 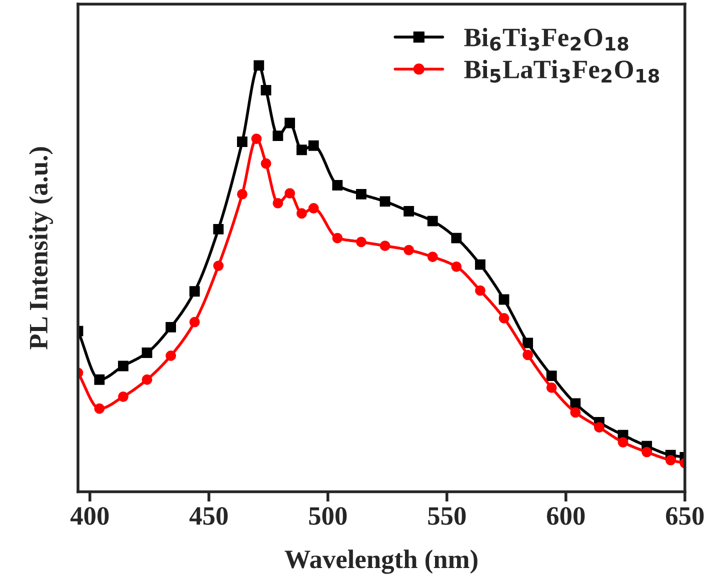 I want to click on legend-label: Bi$_{5}$LaTi$_{3}$Fe$_{2}$O$_{18}$, so click(x=562, y=71).